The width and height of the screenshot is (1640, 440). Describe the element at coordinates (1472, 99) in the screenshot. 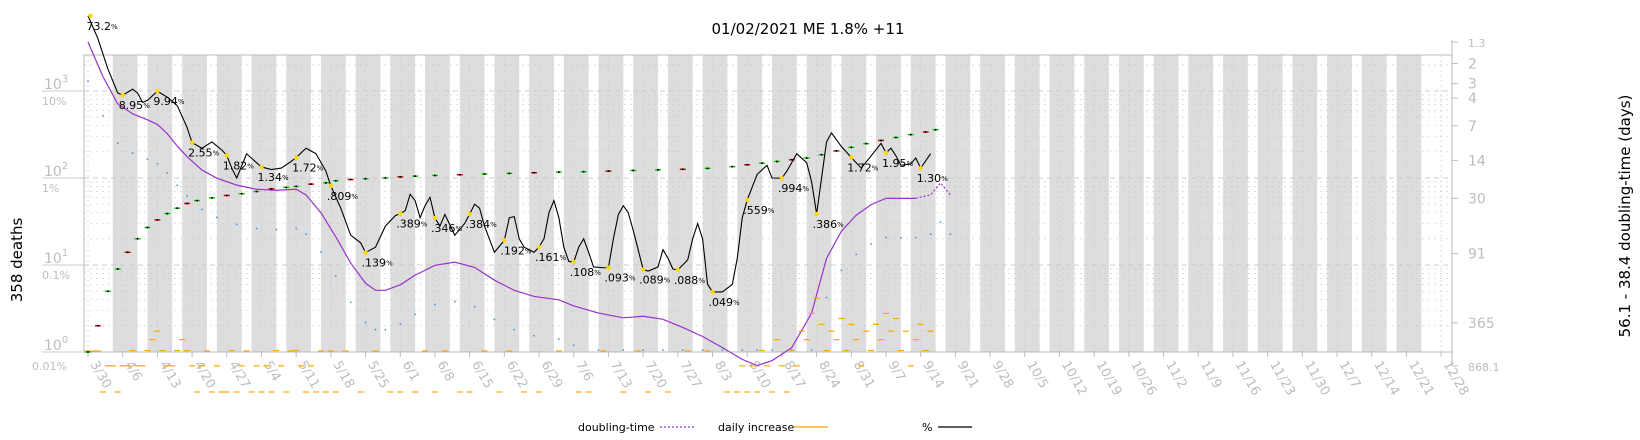

I see `y-right-tick-label: 4` at that location.